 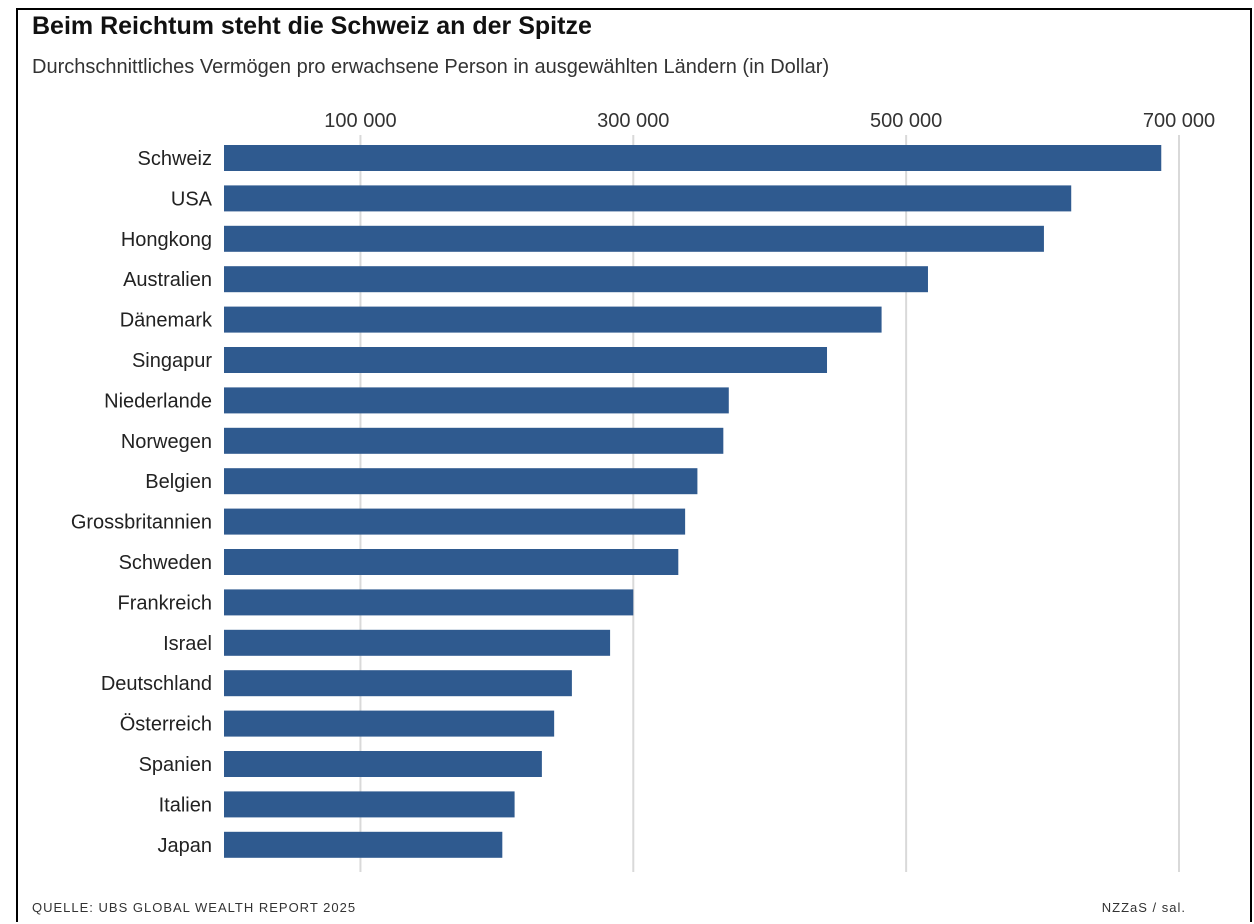 What do you see at coordinates (141, 523) in the screenshot?
I see `category-label: Grossbritannien` at bounding box center [141, 523].